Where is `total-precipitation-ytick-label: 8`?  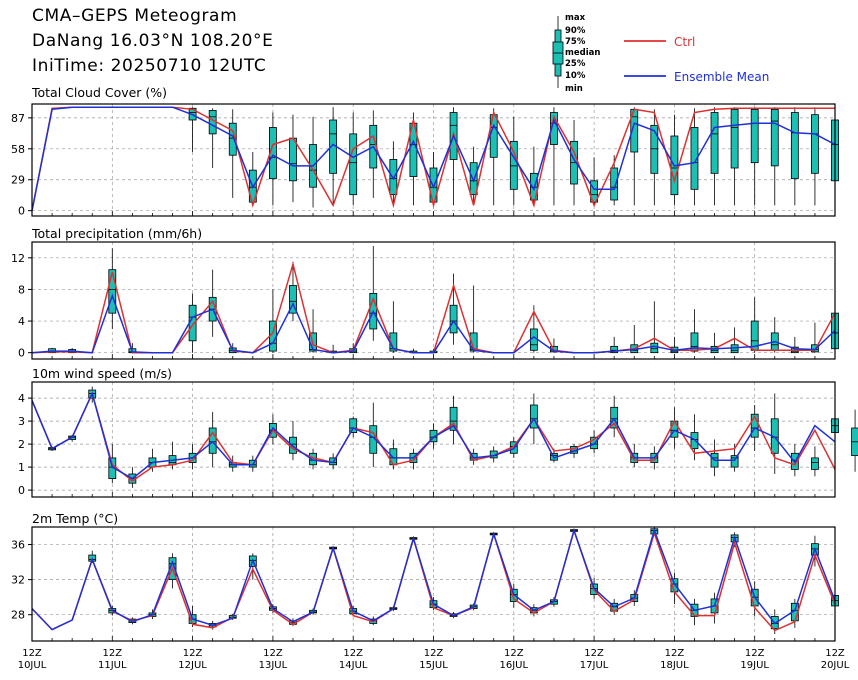
total-precipitation-ytick-label: 8 is located at coordinates (21, 289).